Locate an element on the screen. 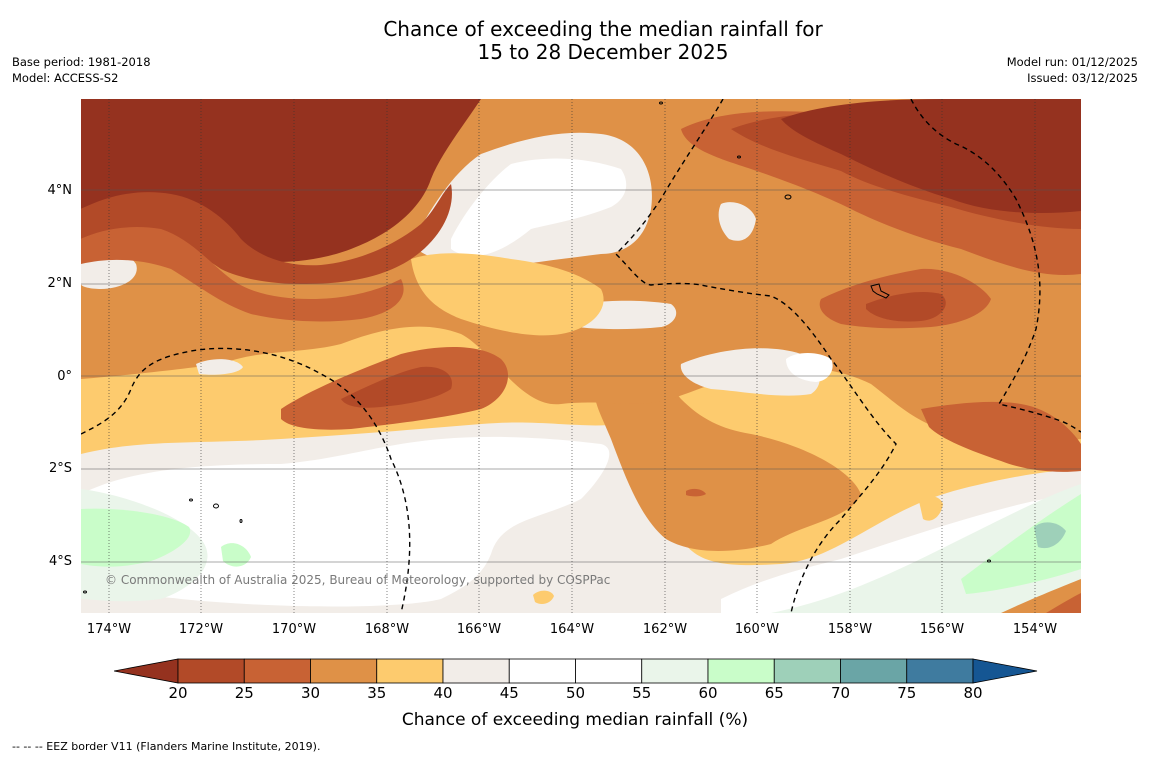 The height and width of the screenshot is (758, 1150). legend-tick-label: 45 is located at coordinates (509, 693).